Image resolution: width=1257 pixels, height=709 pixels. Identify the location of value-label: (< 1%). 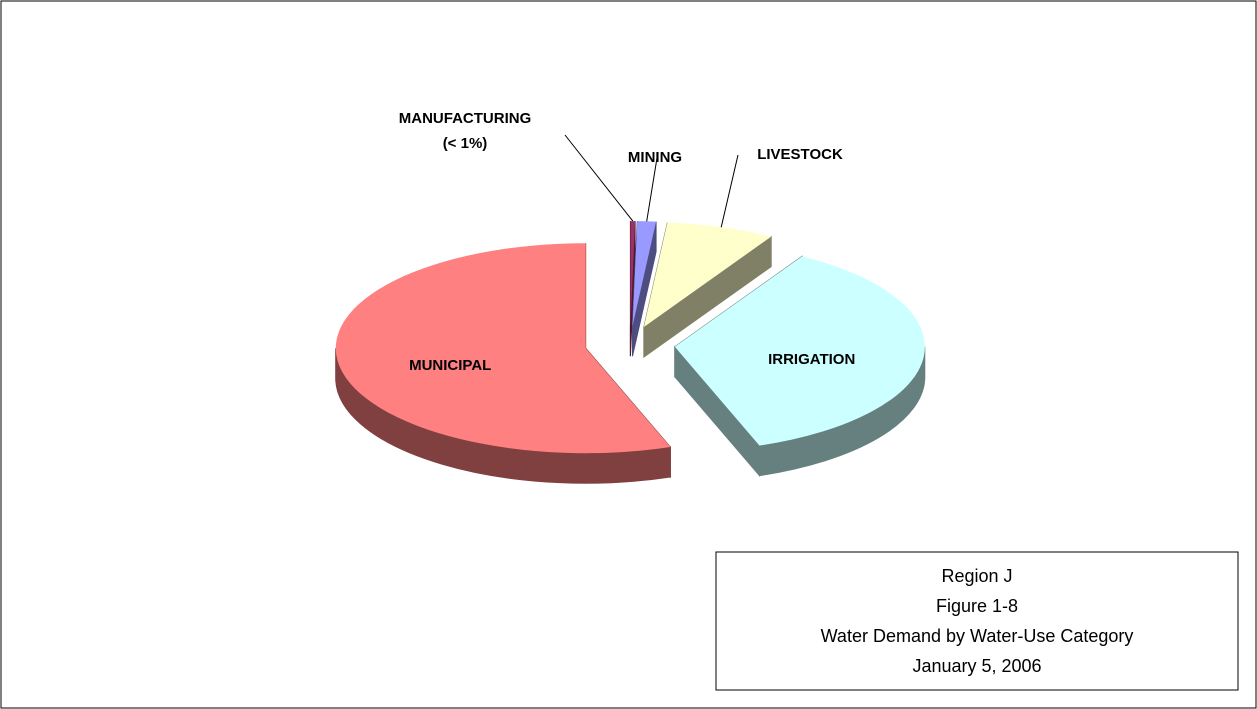
(465, 143).